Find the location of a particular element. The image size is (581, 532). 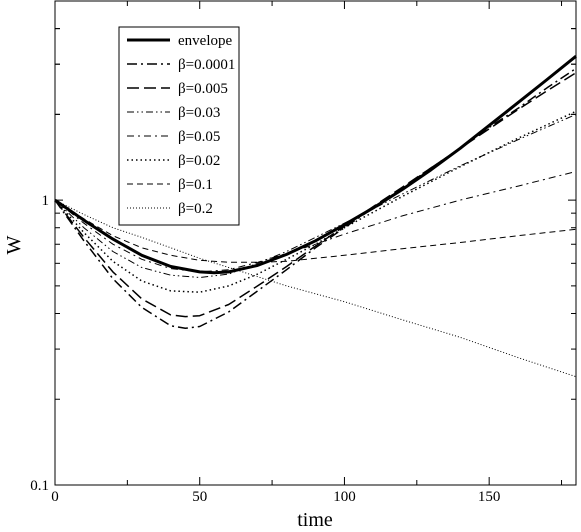

legend-label: β=0.0001 is located at coordinates (206, 65).